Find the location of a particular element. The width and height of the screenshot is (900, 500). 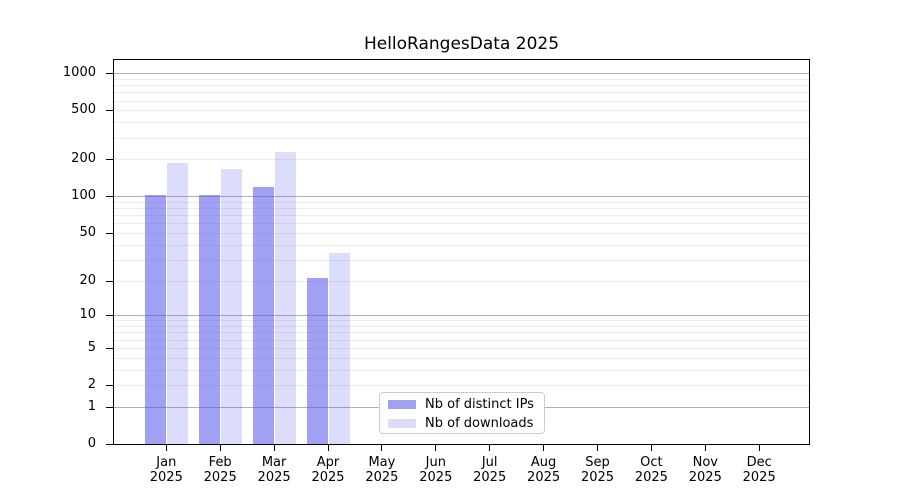

x-tick-month: Nov is located at coordinates (705, 462).